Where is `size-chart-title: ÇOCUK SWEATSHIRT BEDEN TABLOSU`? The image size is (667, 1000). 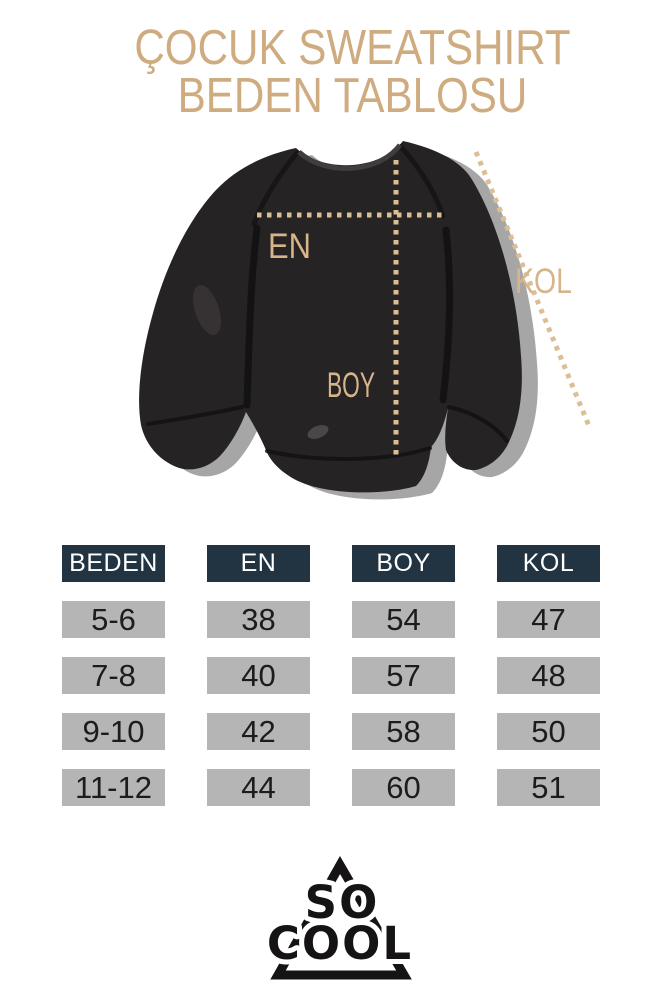
size-chart-title: ÇOCUK SWEATSHIRT BEDEN TABLOSU is located at coordinates (353, 72).